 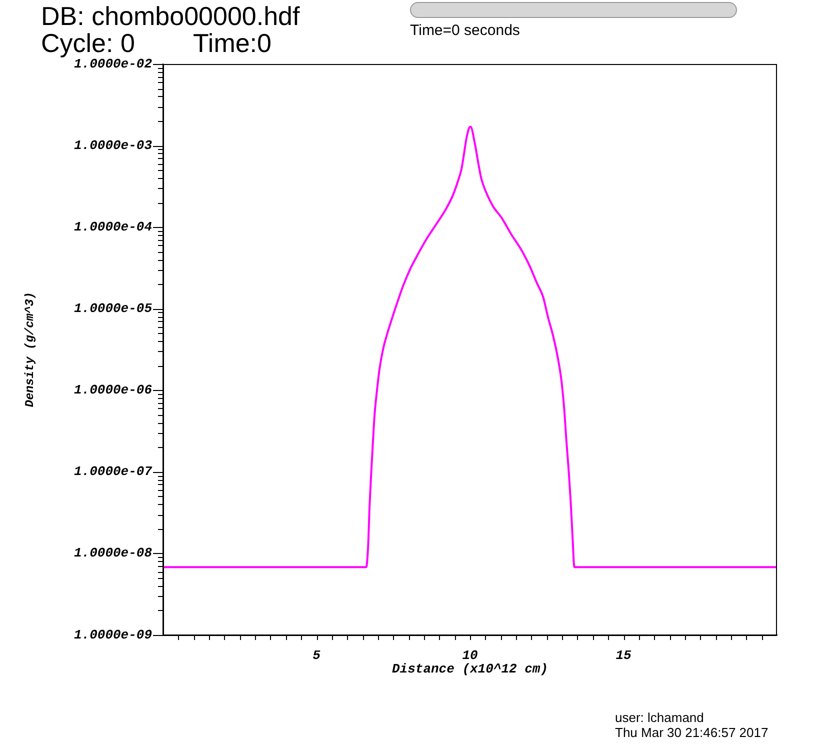 I want to click on y-axis-title: Density (g/cm^3), so click(x=30, y=350).